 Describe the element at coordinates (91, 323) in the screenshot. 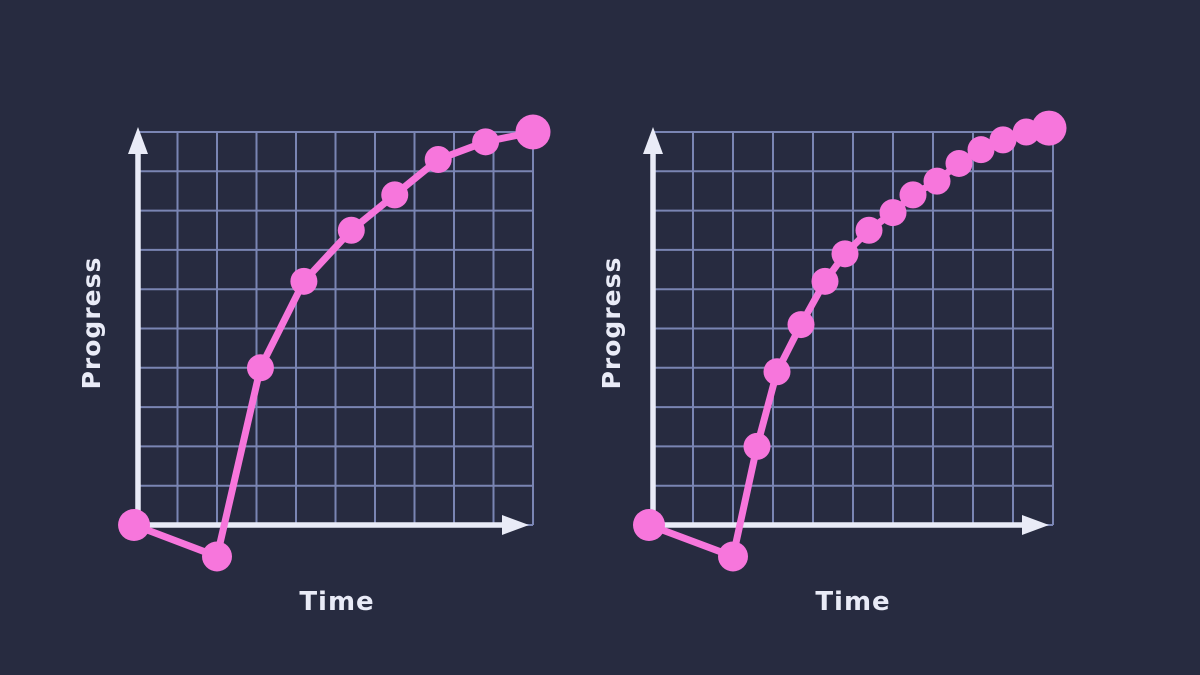

I see `left-chart-y-axis-label: Progress` at that location.